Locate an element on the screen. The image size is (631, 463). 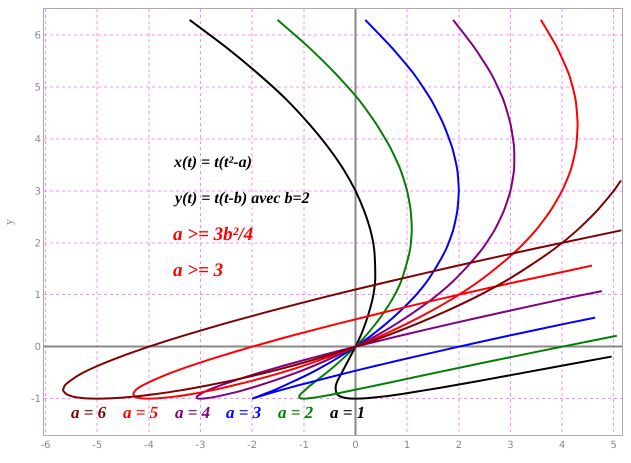
x-tick-label: 2 is located at coordinates (459, 445).